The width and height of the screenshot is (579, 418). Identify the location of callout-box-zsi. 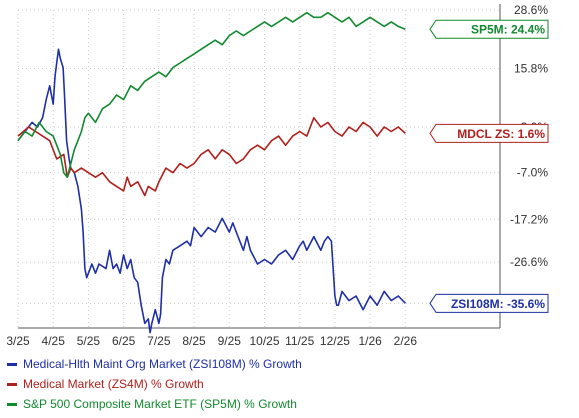
(489, 303).